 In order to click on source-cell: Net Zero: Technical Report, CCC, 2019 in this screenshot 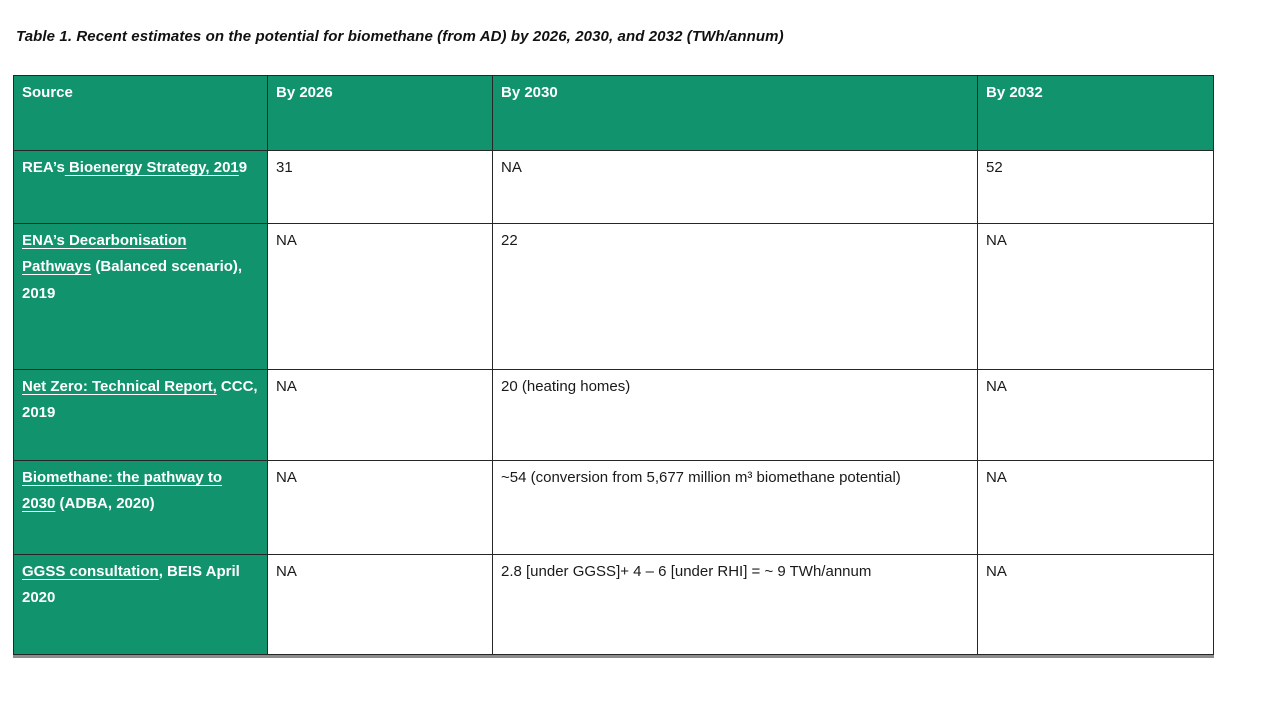, I will do `click(140, 415)`.